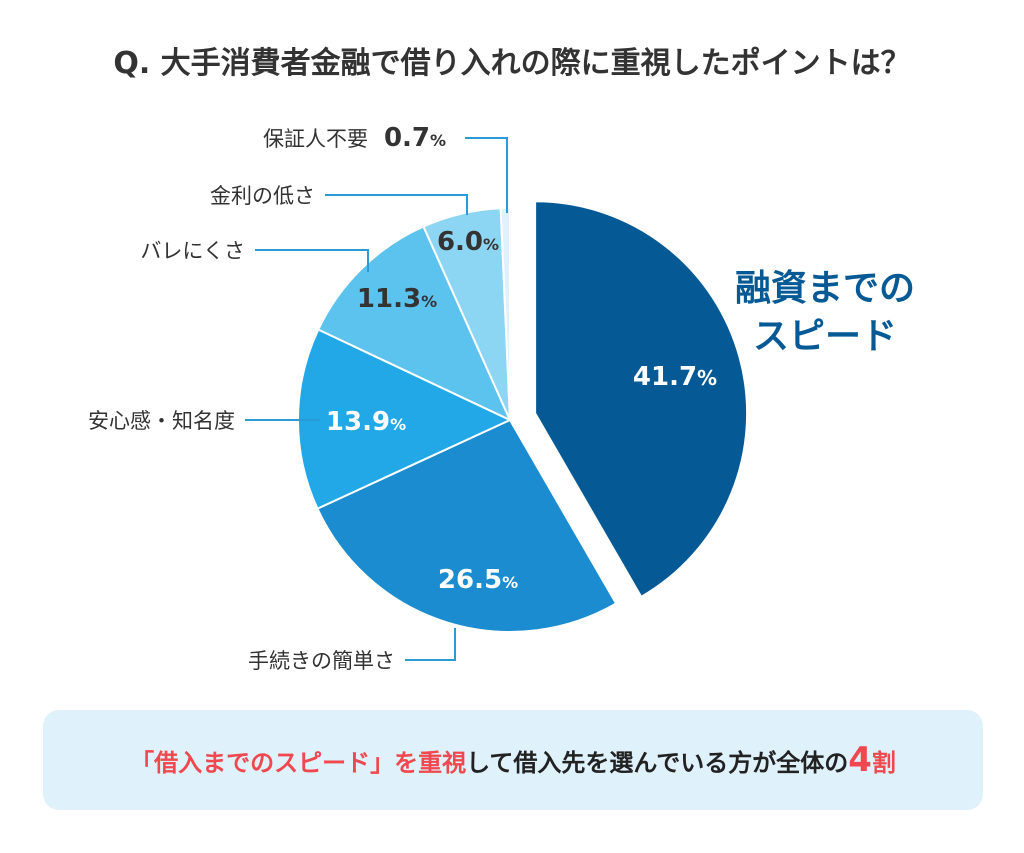  I want to click on value-label: 41.7%, so click(675, 377).